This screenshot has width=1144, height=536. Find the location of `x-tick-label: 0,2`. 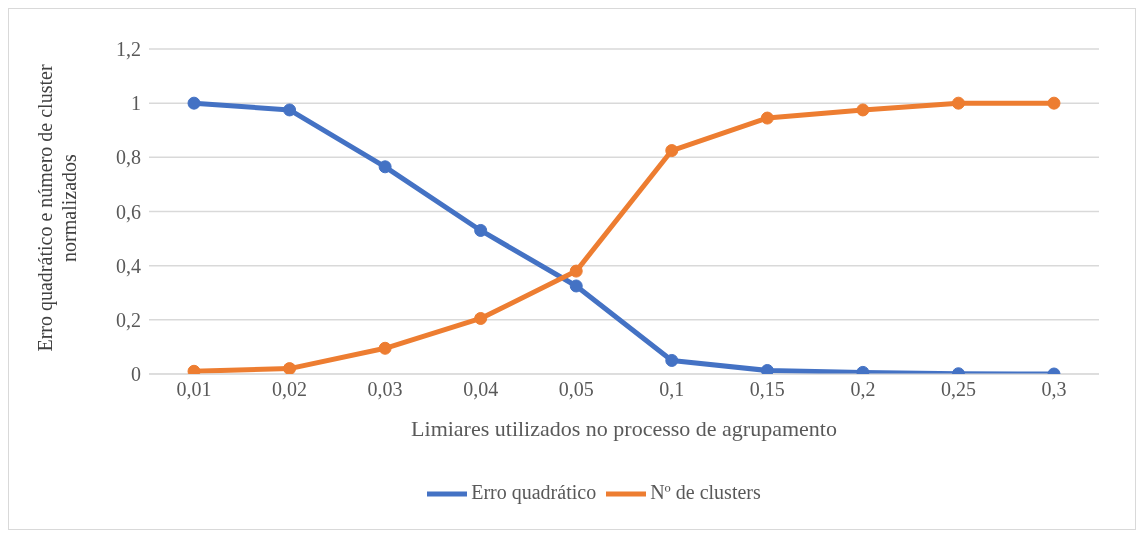

x-tick-label: 0,2 is located at coordinates (863, 389).